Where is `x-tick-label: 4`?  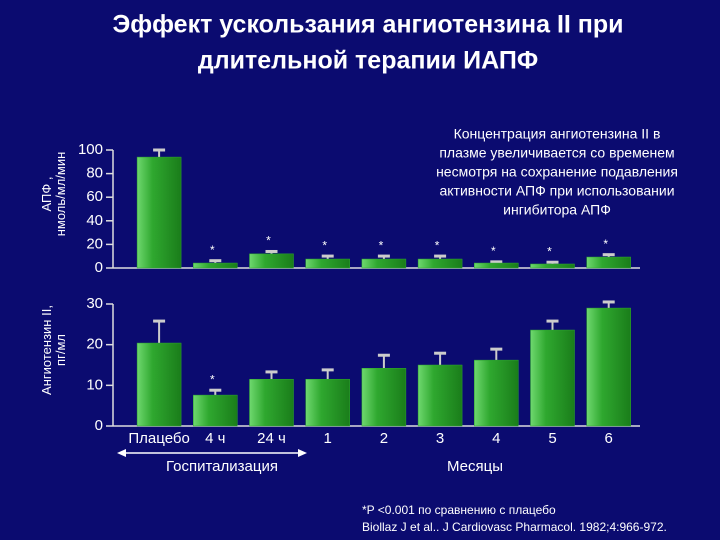 x-tick-label: 4 is located at coordinates (496, 438).